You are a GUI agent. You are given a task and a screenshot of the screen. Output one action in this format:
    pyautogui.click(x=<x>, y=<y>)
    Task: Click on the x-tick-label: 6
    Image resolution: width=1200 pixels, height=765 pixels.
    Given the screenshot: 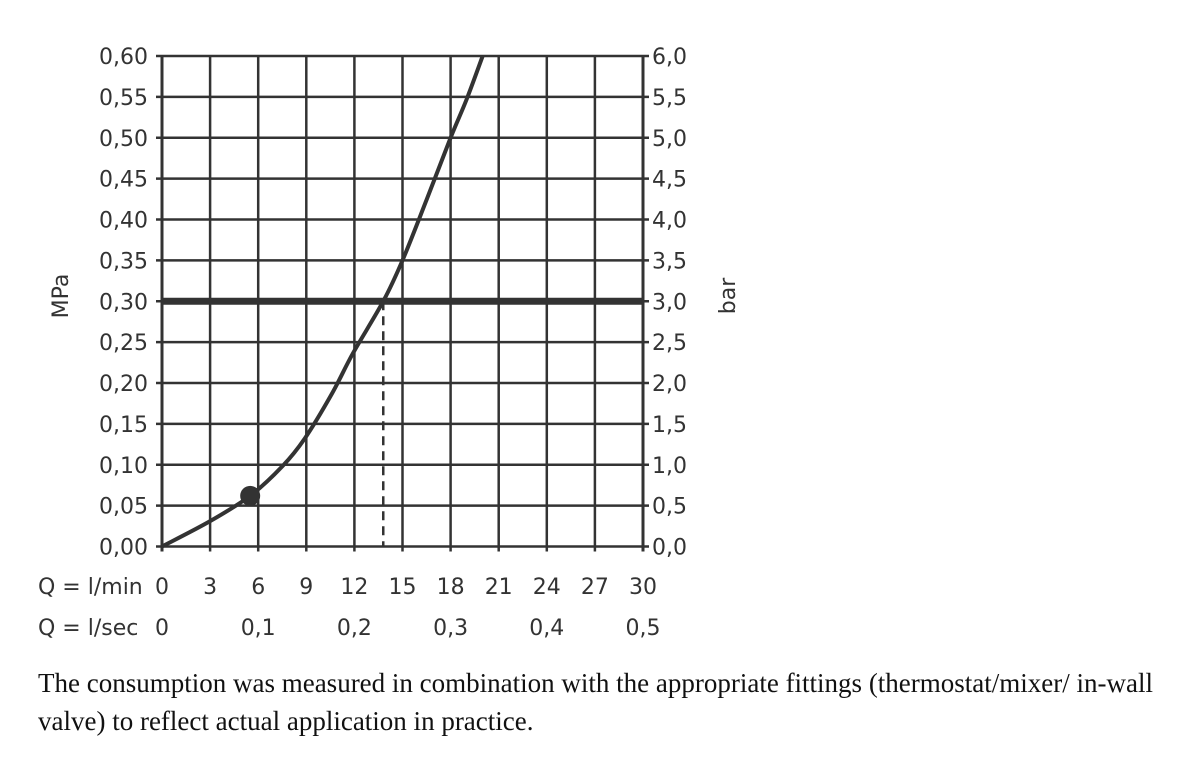 What is the action you would take?
    pyautogui.click(x=258, y=587)
    